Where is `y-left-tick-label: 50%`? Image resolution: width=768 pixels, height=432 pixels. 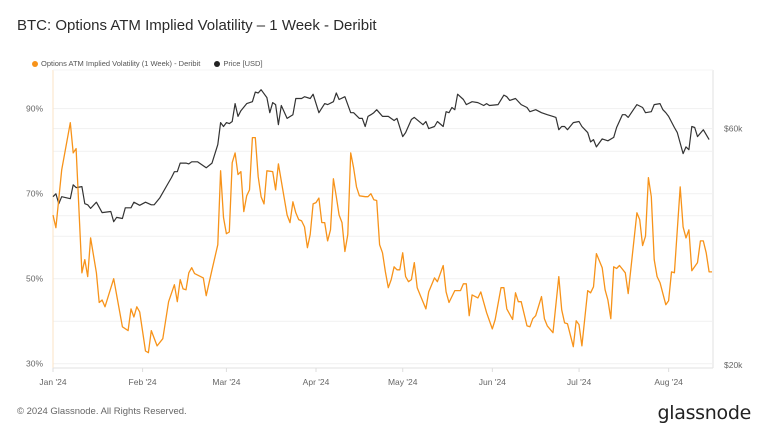 y-left-tick-label: 50% is located at coordinates (34, 279).